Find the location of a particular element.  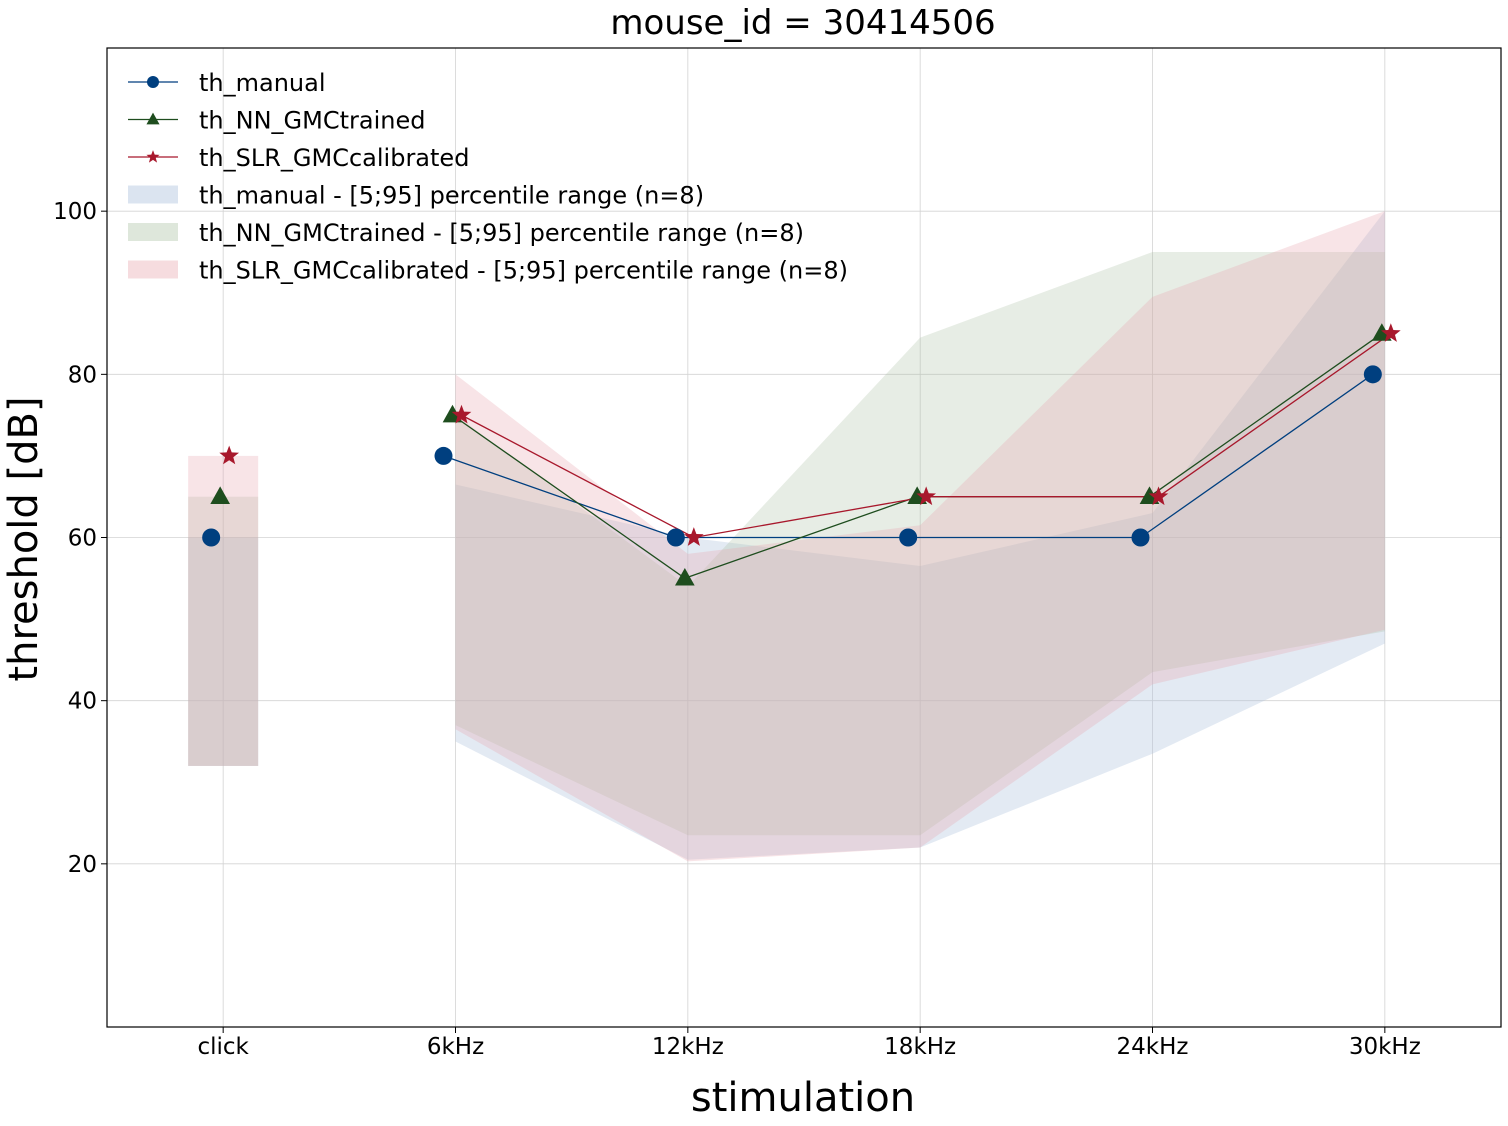

x-tick-label: 18kHz is located at coordinates (920, 1047).